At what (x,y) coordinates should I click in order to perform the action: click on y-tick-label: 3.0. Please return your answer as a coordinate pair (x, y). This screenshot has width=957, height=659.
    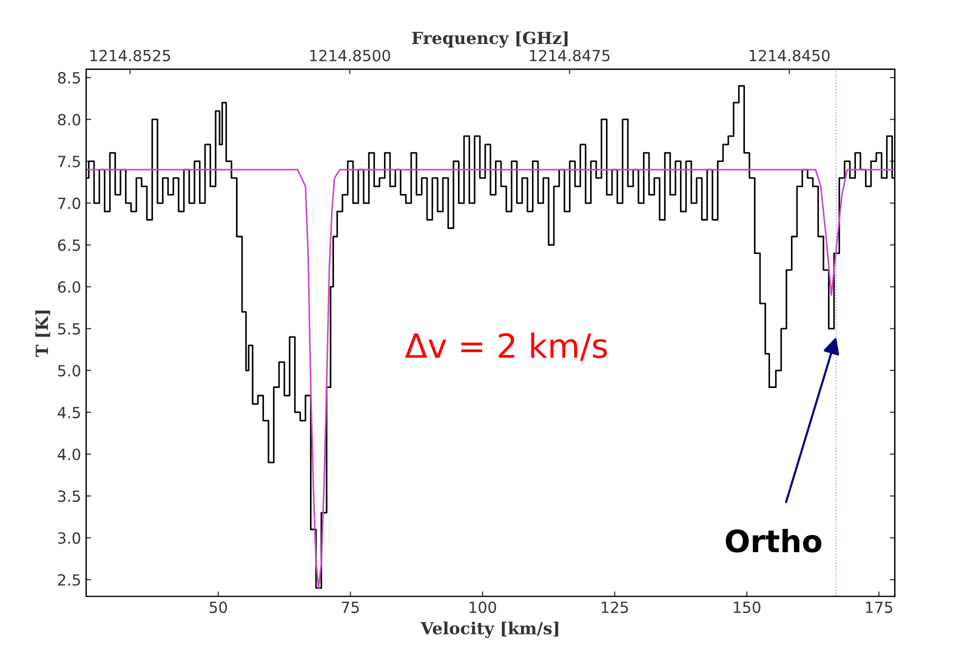
    Looking at the image, I should click on (69, 538).